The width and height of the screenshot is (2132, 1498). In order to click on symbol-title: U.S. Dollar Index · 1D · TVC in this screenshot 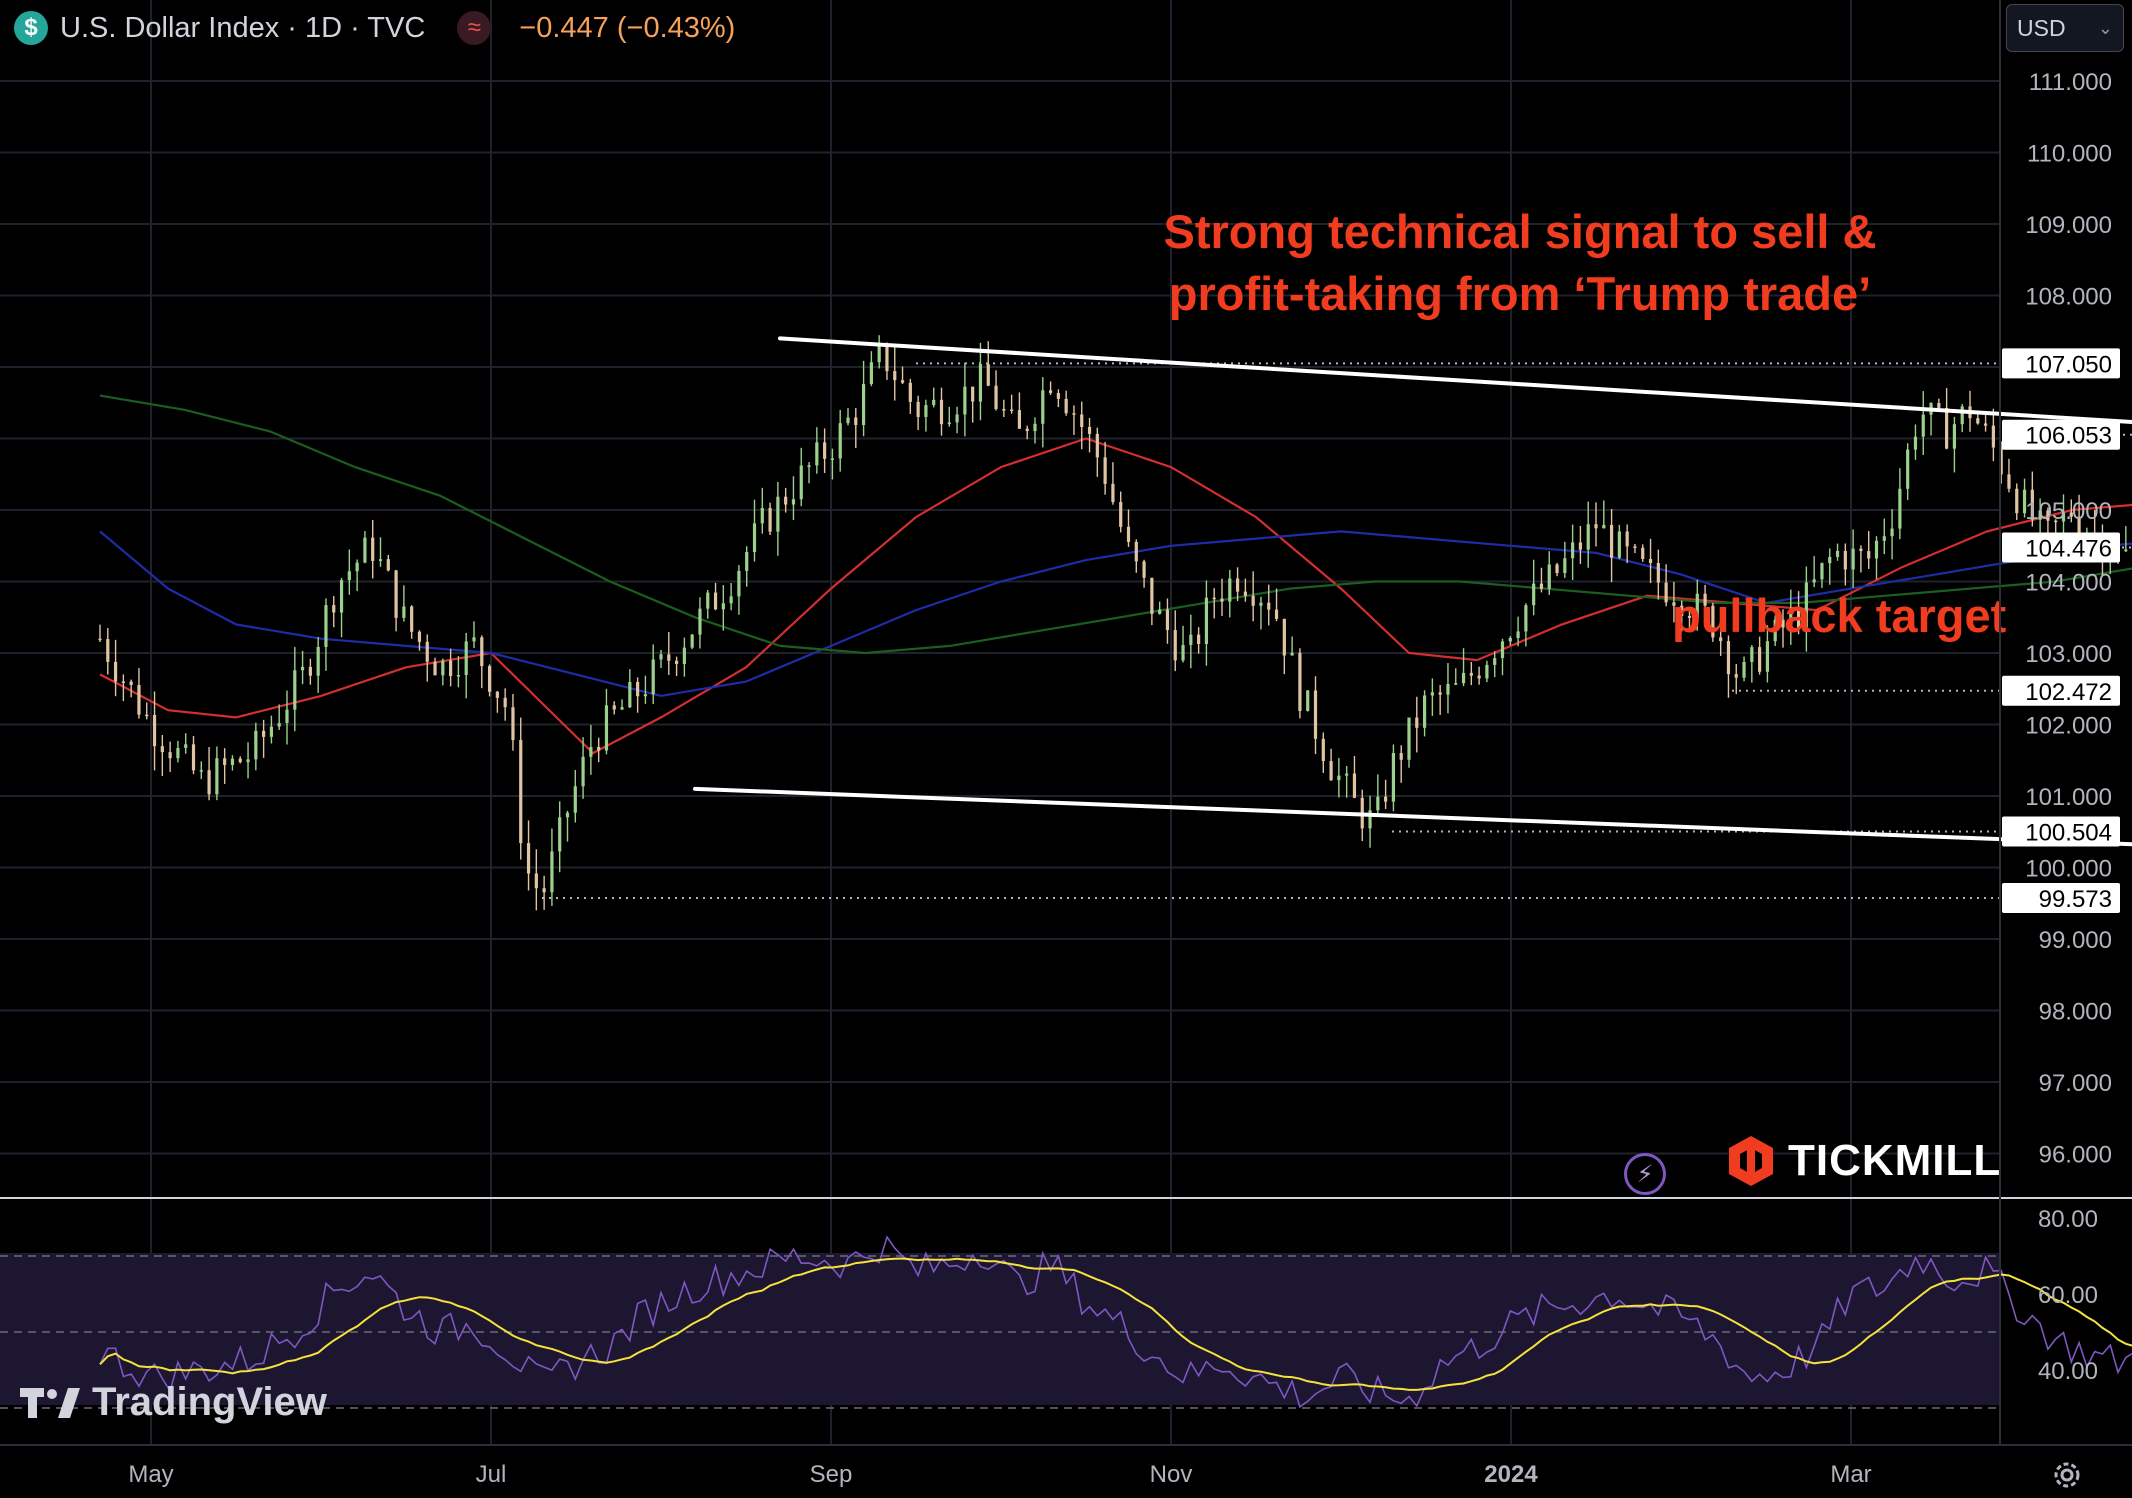, I will do `click(243, 27)`.